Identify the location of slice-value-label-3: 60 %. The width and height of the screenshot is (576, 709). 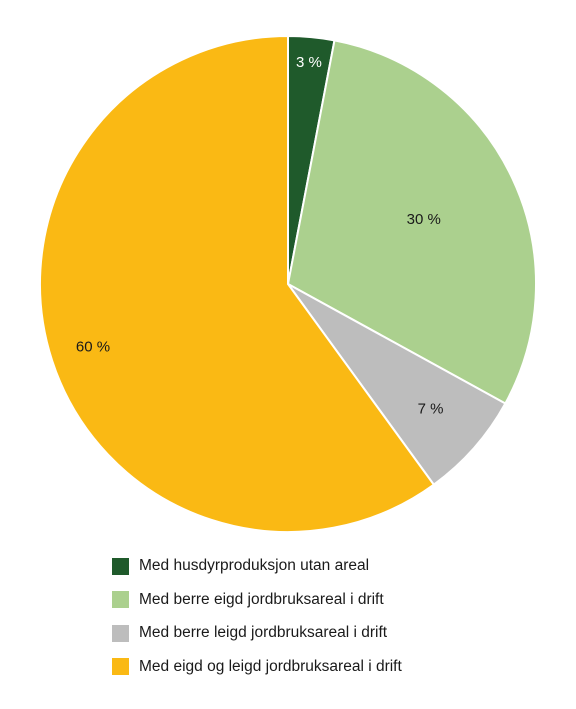
(93, 346).